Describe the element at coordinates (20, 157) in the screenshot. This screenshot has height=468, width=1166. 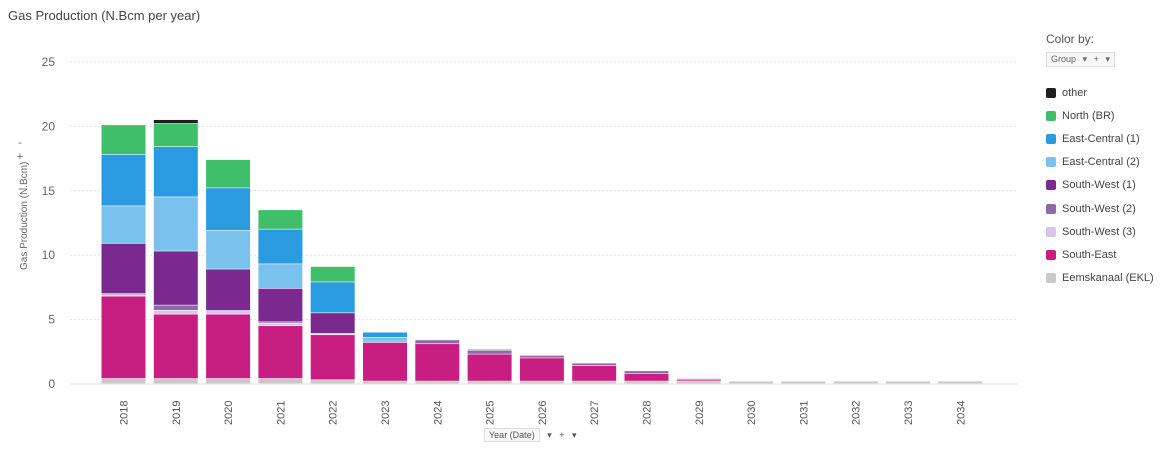
I see `y-axis-control-plus: +` at that location.